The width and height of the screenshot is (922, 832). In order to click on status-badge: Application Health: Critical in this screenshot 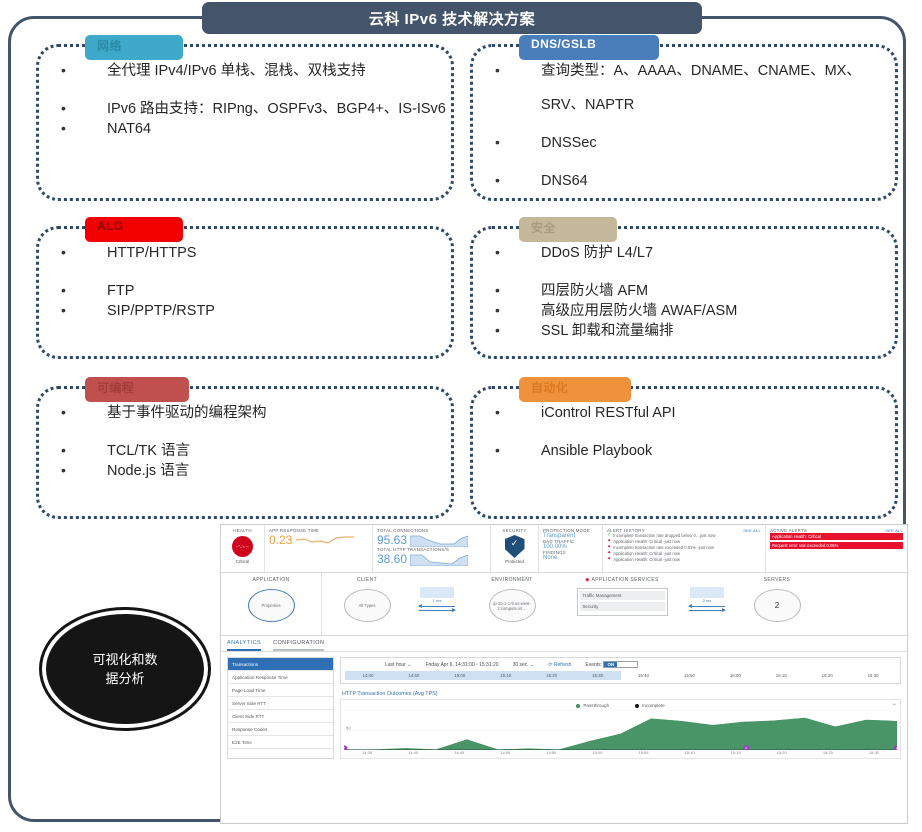, I will do `click(836, 536)`.